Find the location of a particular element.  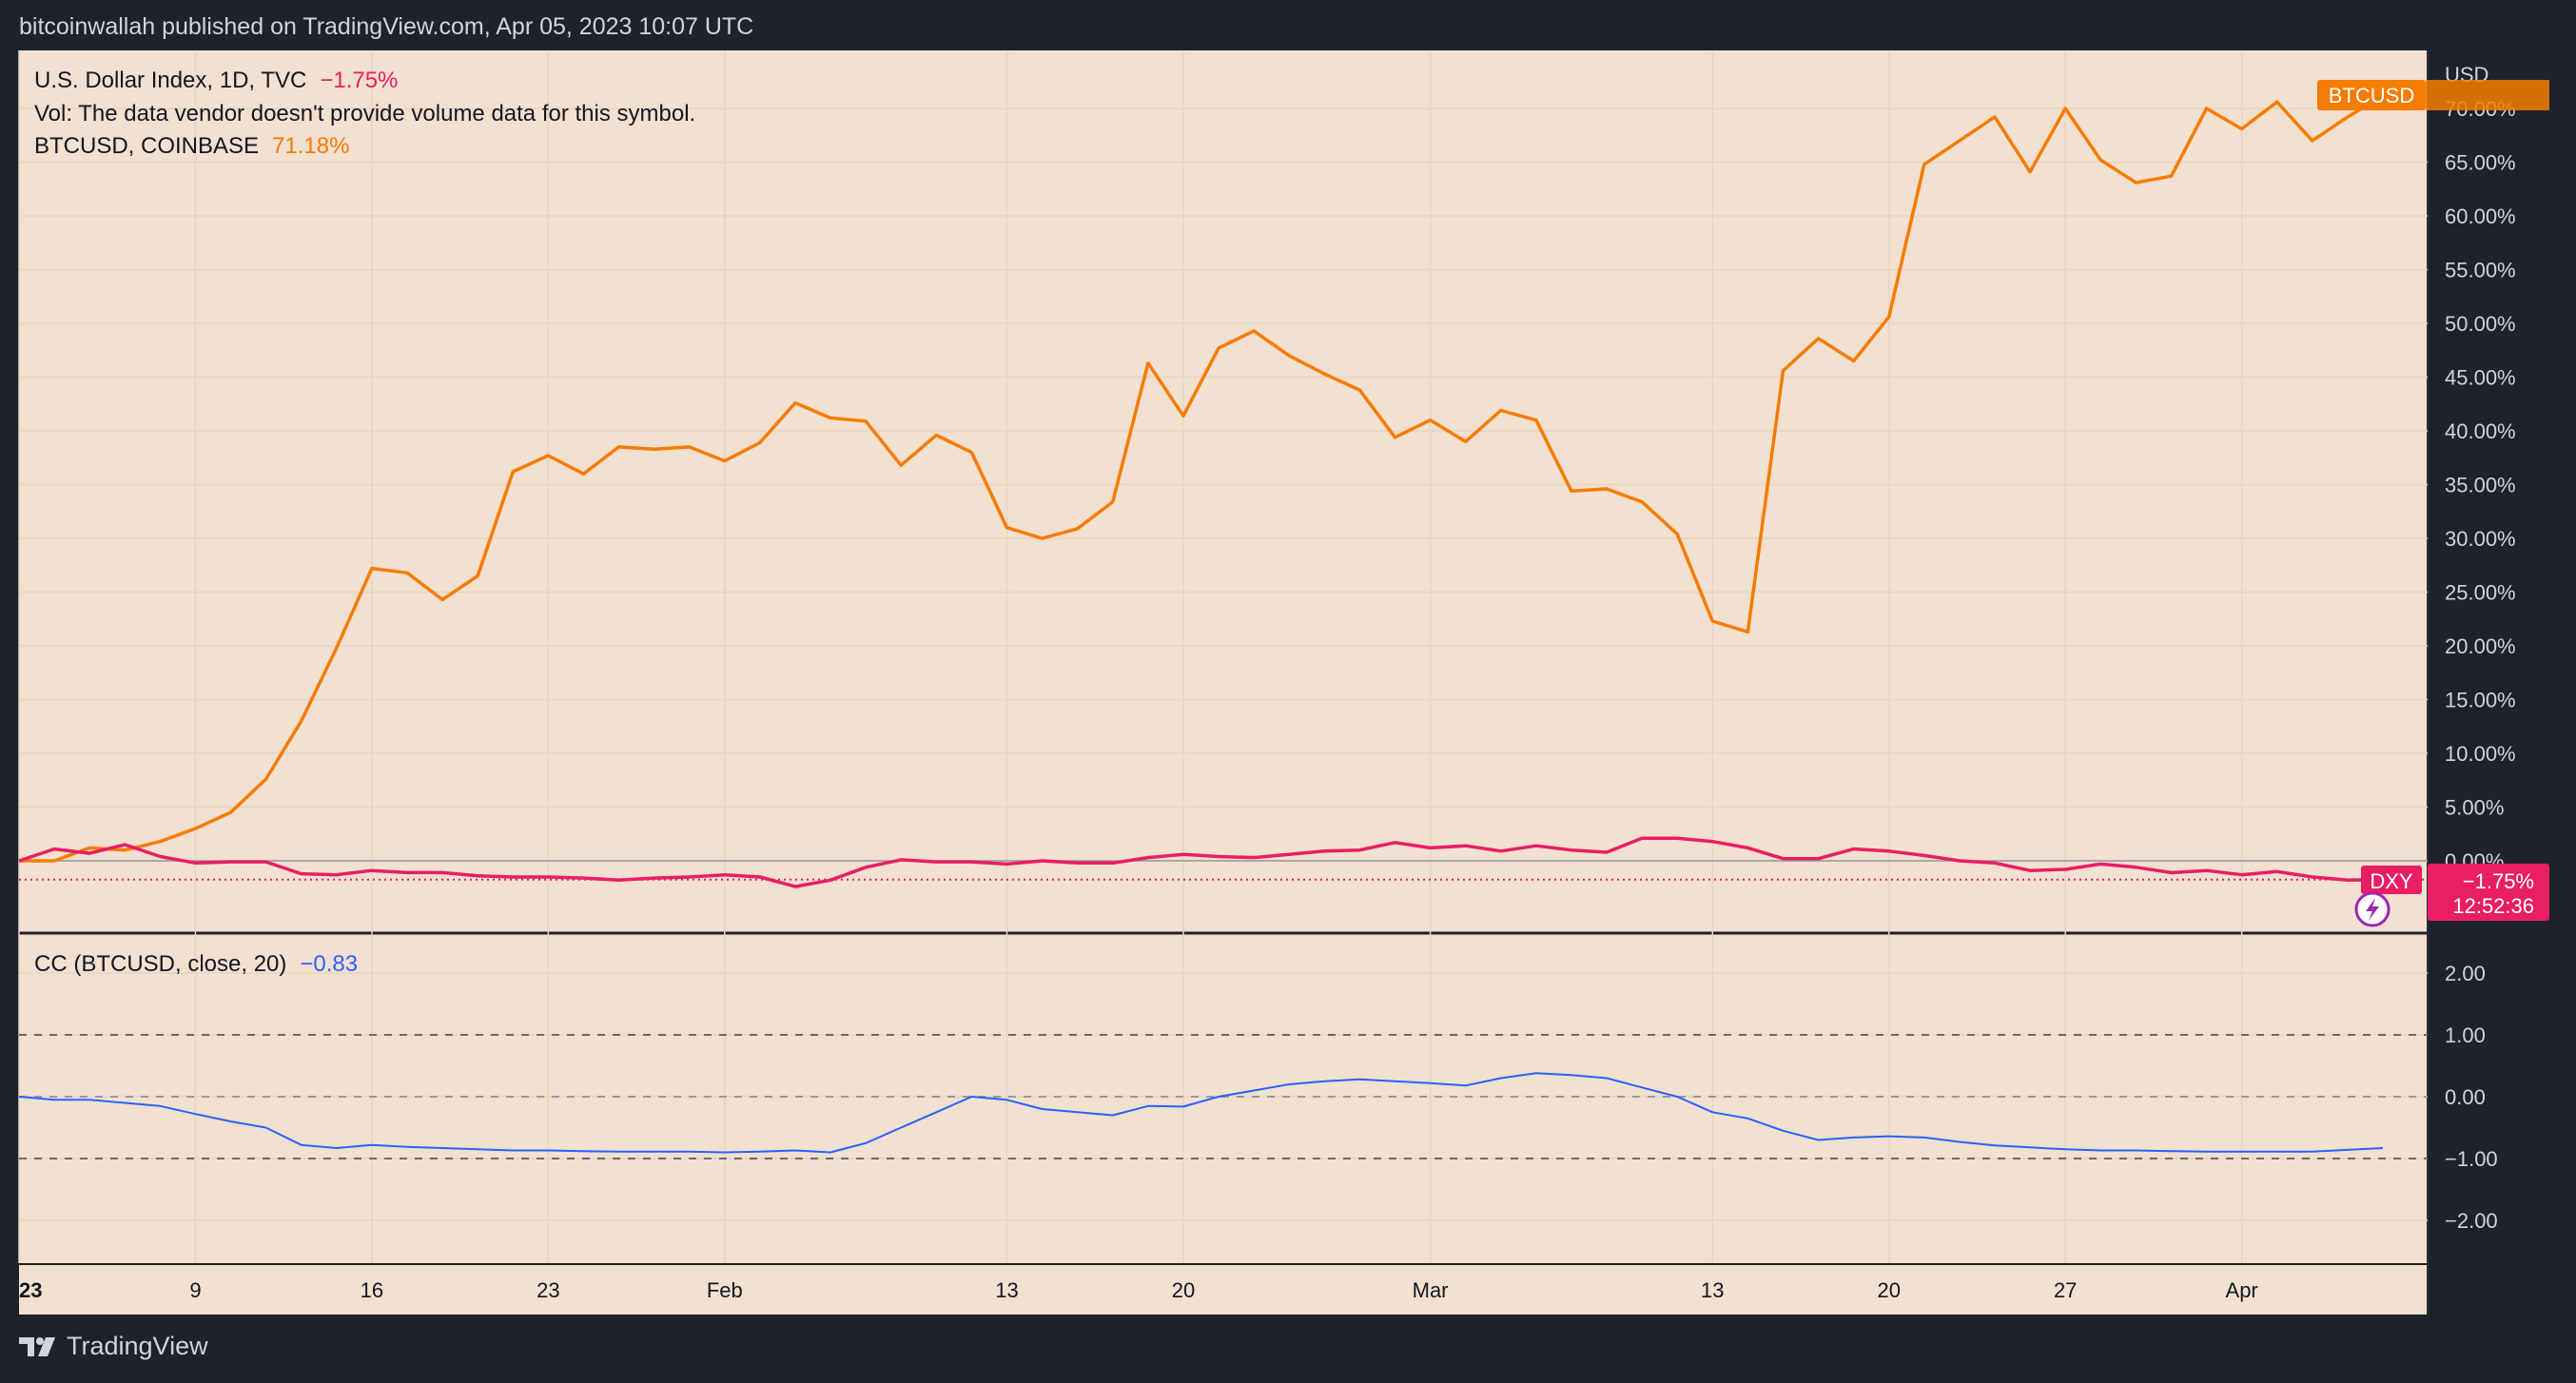

price-tick-label: 60.00% is located at coordinates (2481, 217).